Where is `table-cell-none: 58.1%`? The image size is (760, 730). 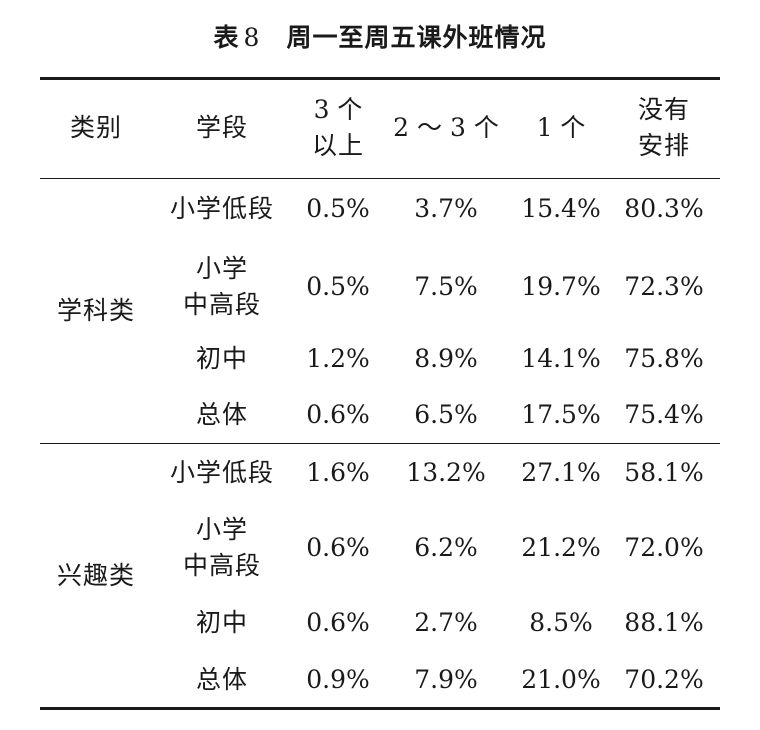 table-cell-none: 58.1% is located at coordinates (664, 472).